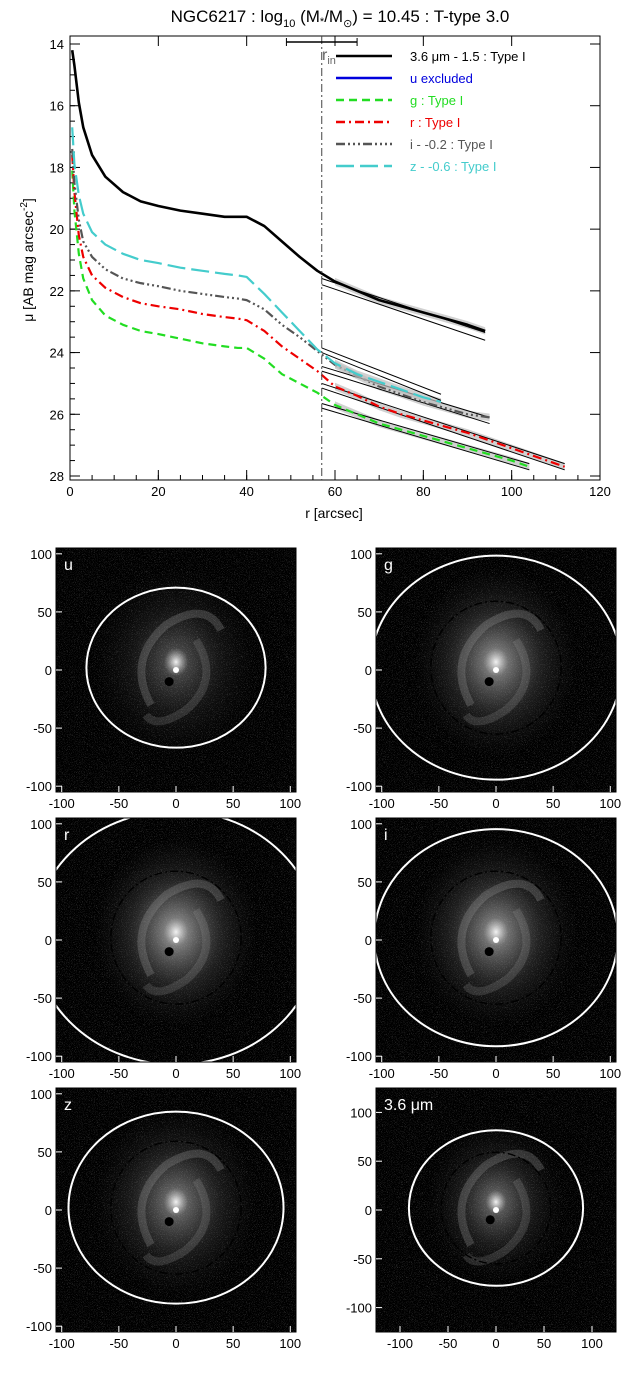 This screenshot has height=1377, width=639. What do you see at coordinates (246, 491) in the screenshot?
I see `x-tick-label: 40` at bounding box center [246, 491].